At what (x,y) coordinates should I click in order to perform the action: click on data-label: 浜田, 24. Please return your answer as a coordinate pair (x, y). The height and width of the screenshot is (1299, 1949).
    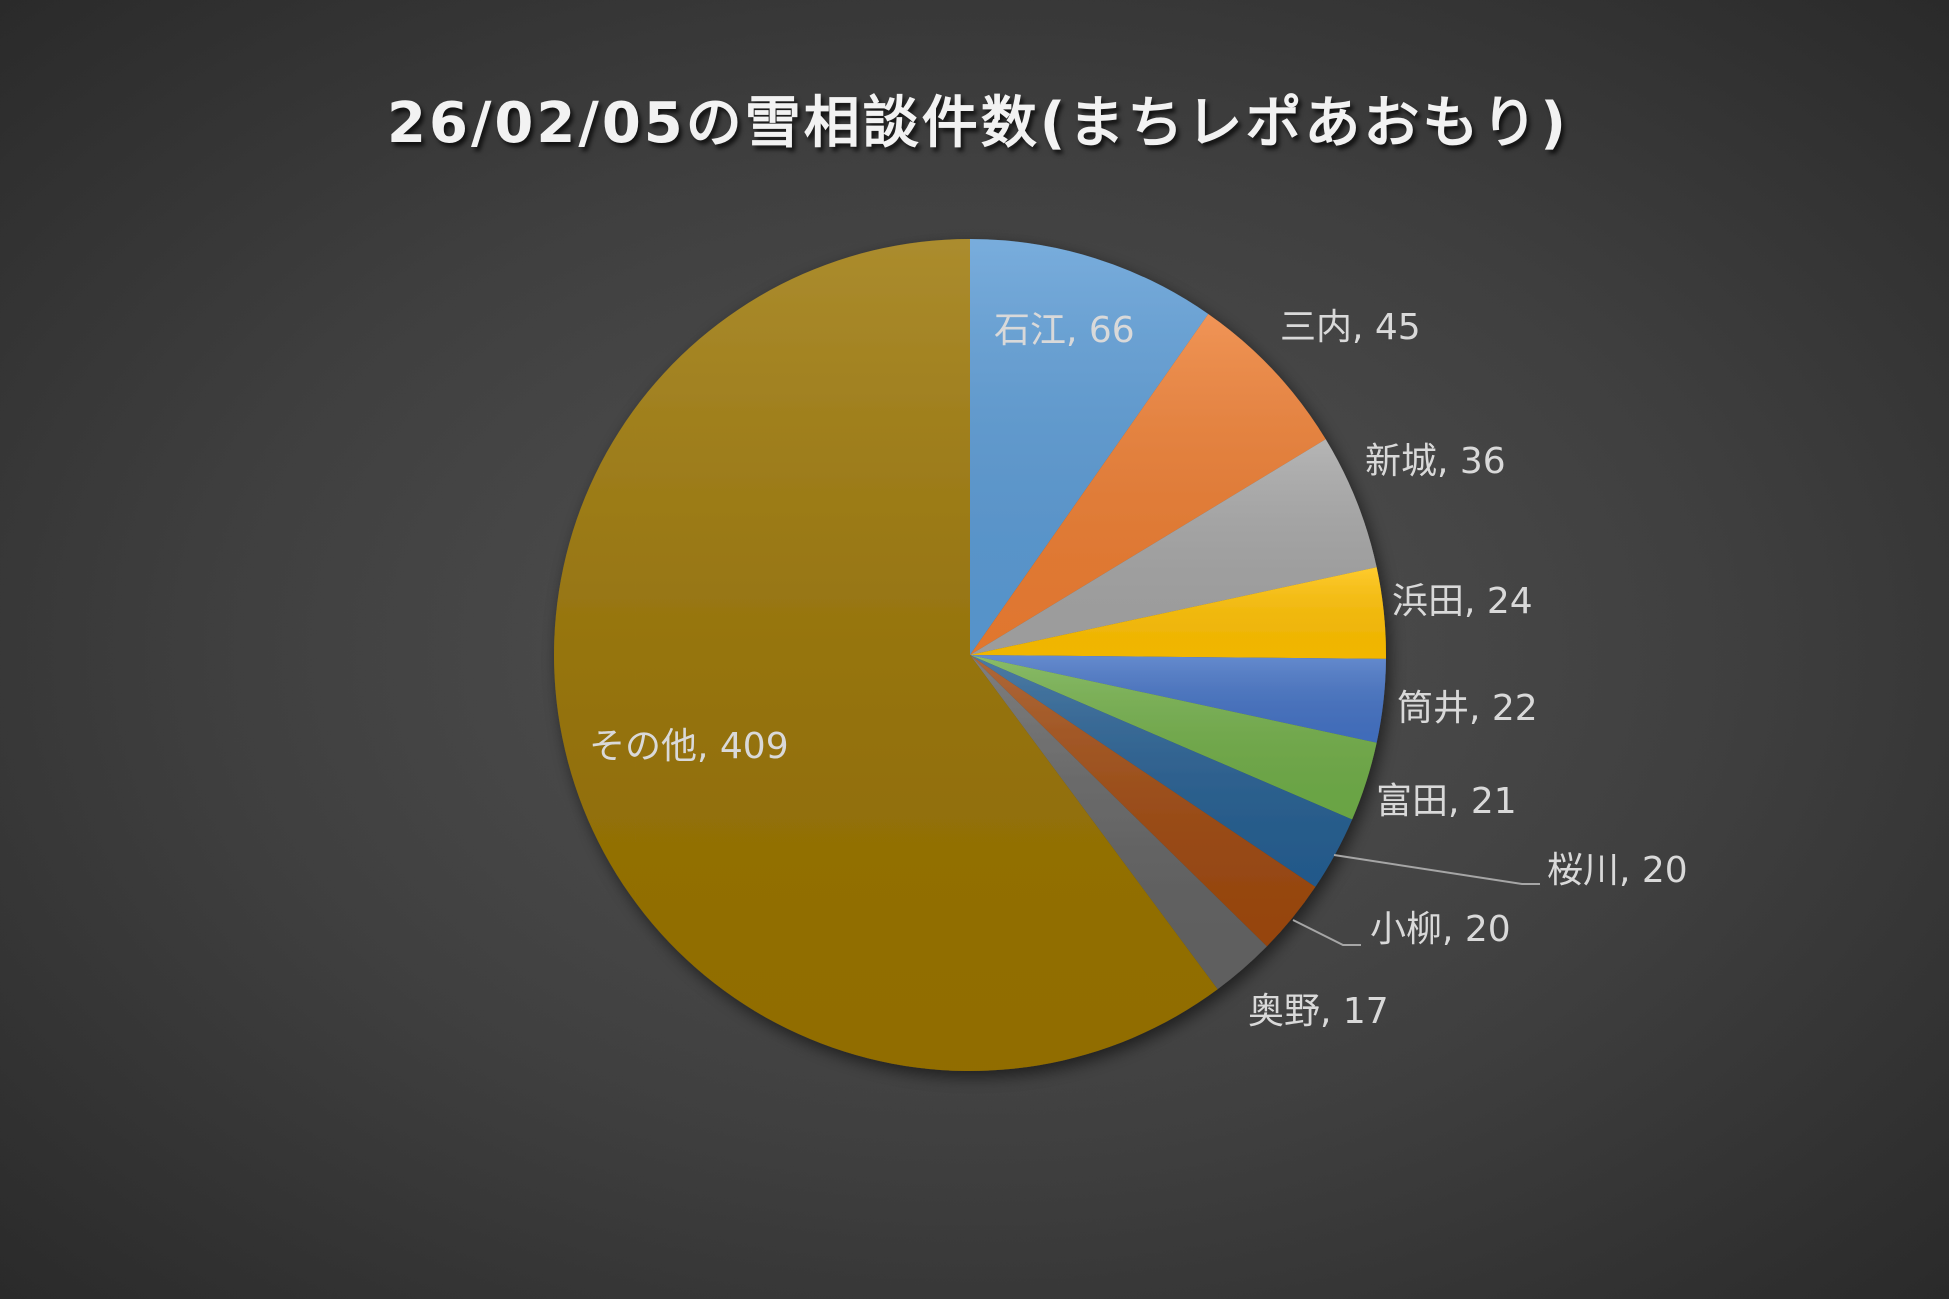
    Looking at the image, I should click on (1462, 601).